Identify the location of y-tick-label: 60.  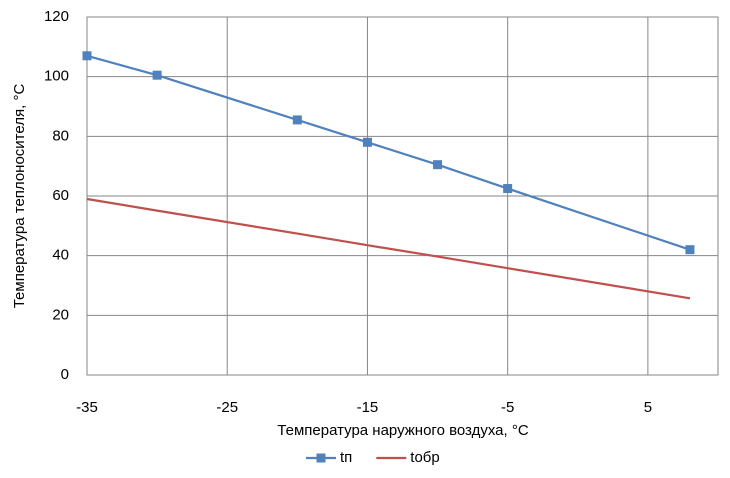
(60, 195).